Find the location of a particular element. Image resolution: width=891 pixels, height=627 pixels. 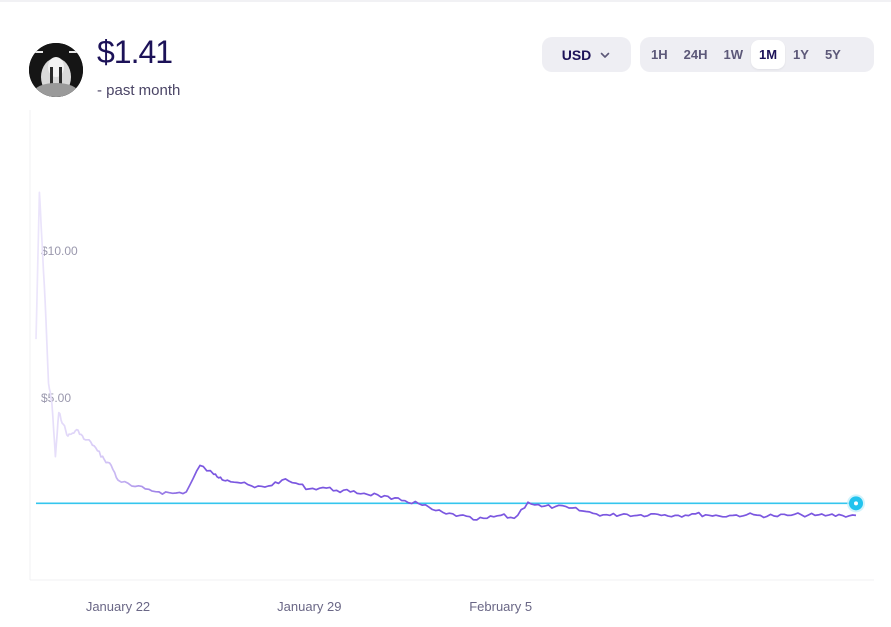

token-avatar is located at coordinates (56, 70).